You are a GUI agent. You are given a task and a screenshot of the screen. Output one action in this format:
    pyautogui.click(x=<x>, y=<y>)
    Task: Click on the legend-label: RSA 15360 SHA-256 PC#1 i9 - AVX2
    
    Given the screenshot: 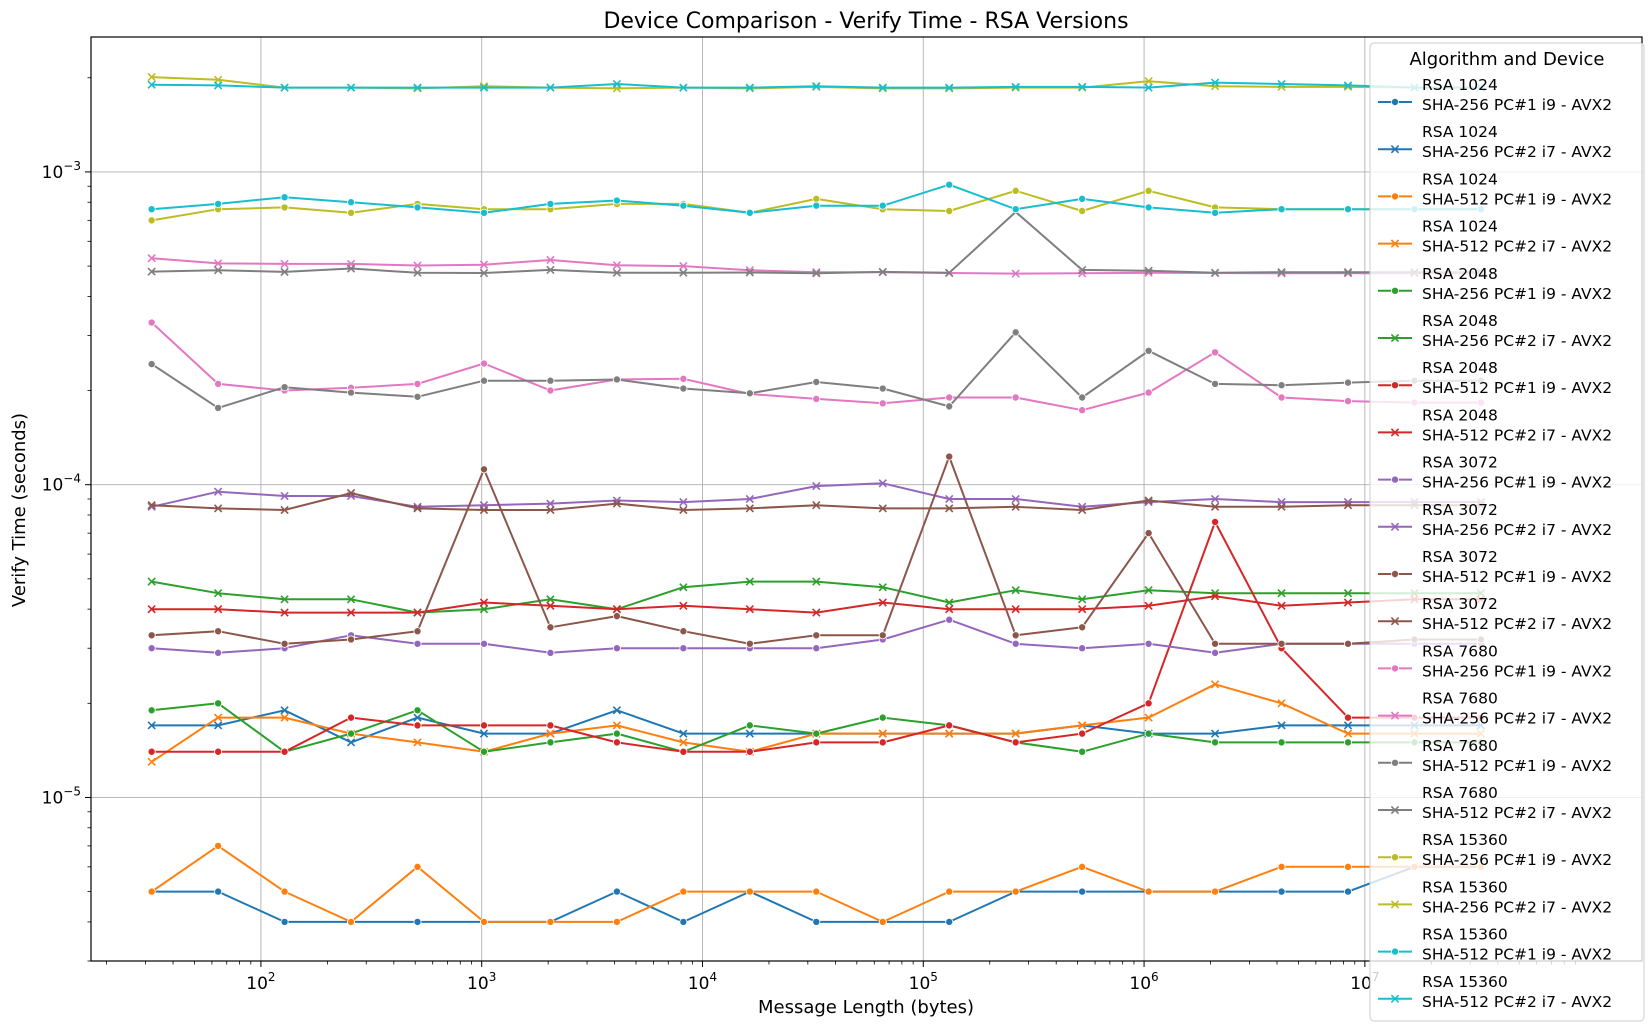 What is the action you would take?
    pyautogui.click(x=1517, y=850)
    